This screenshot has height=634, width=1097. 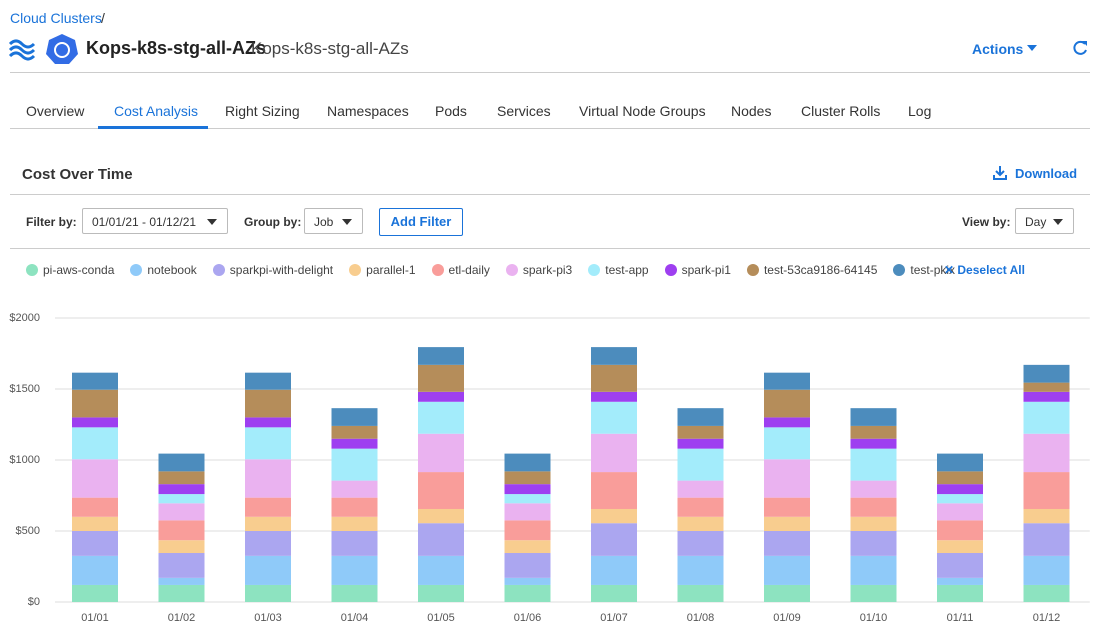 I want to click on tab: Virtual Node Groups, so click(x=642, y=111).